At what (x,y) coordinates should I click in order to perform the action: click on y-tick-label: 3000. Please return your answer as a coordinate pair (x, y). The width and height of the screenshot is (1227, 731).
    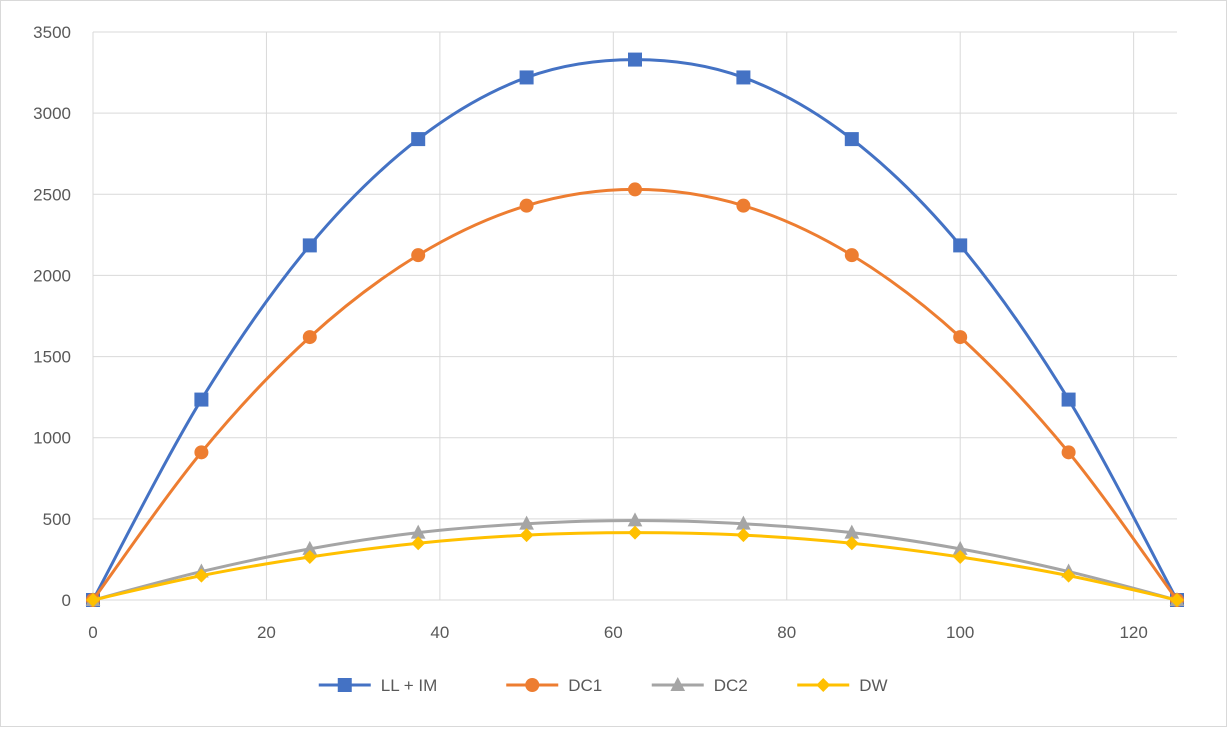
    Looking at the image, I should click on (52, 113).